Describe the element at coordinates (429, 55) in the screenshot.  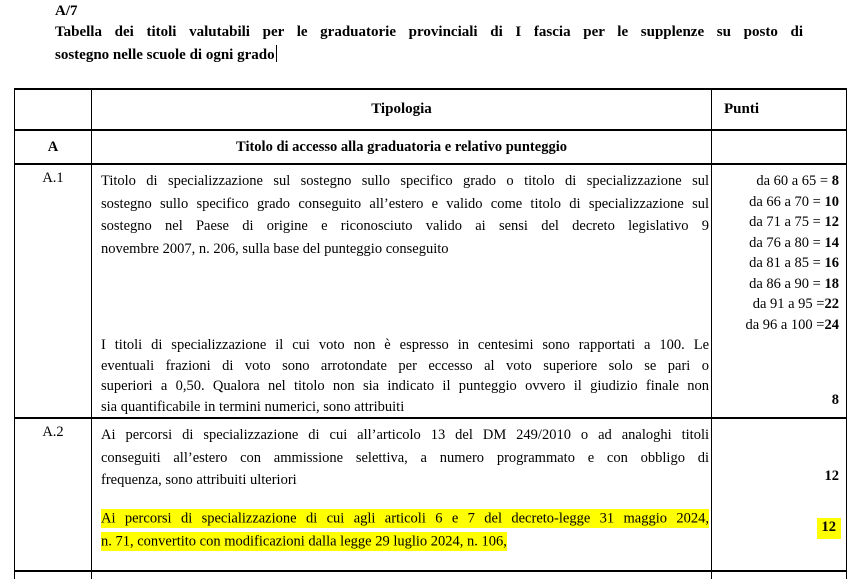
I see `document-title-line: sostegno nelle scuole di ogni grado` at that location.